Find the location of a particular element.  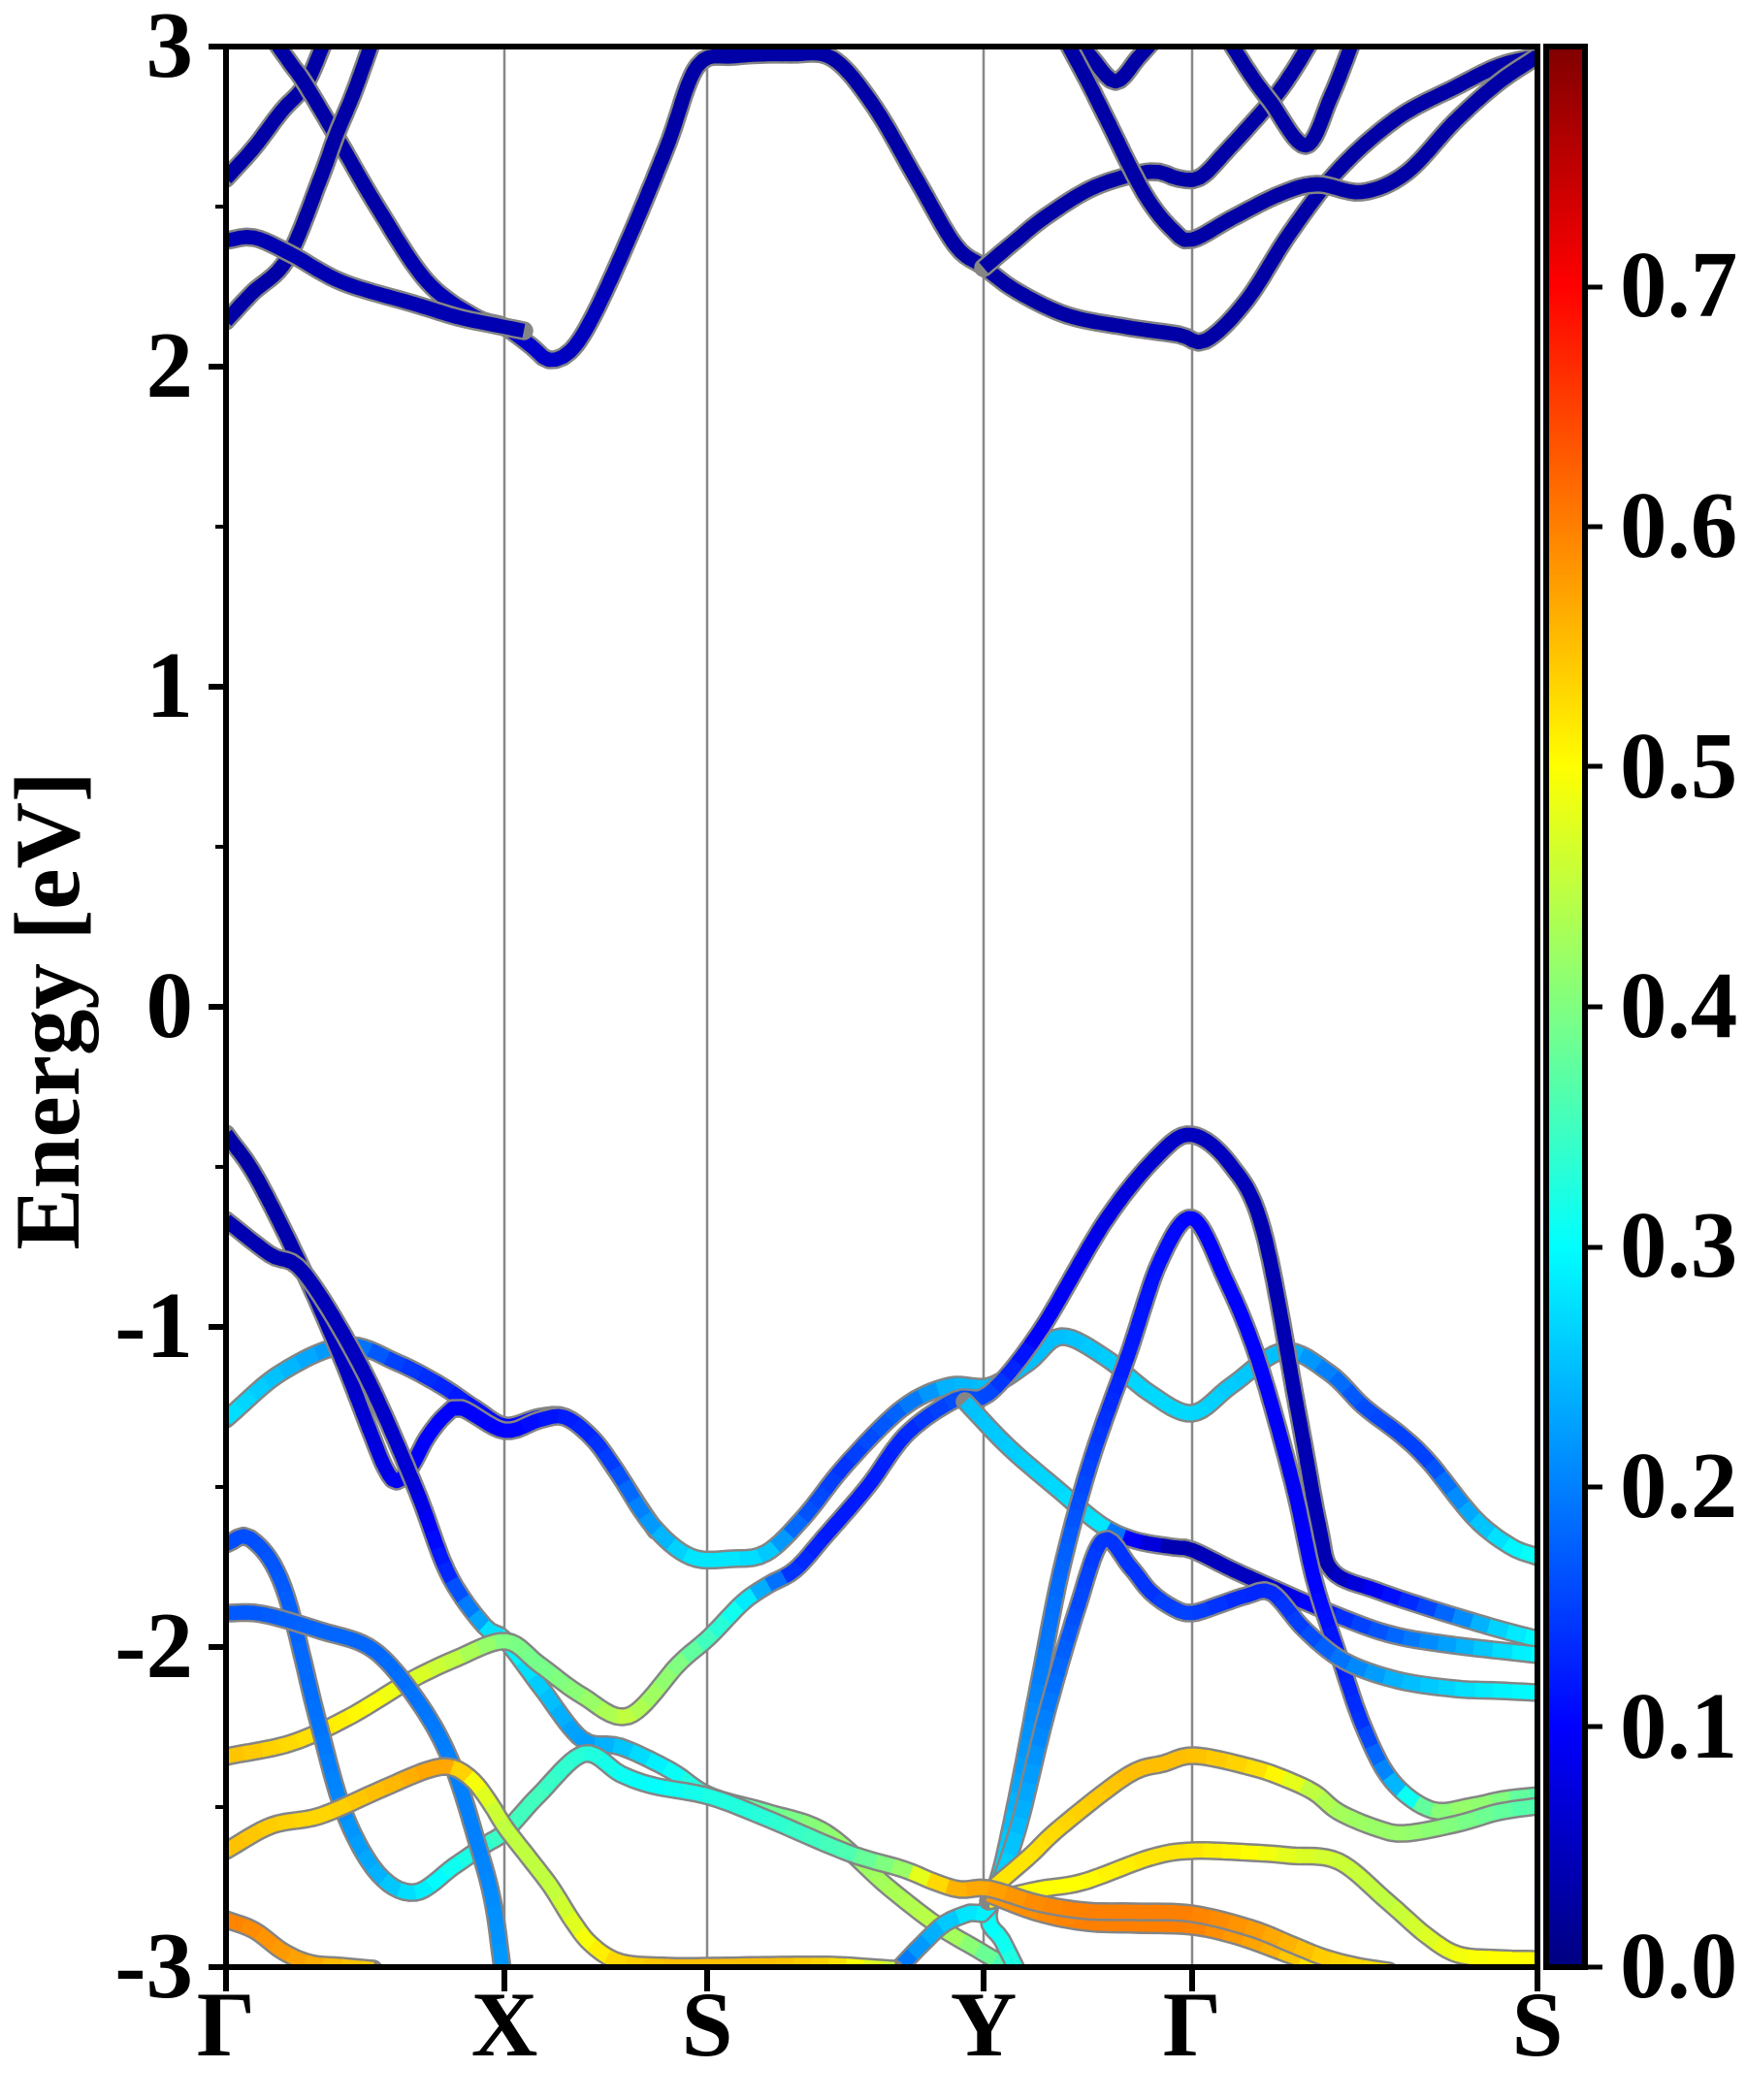

svg-text: Y is located at coordinates (984, 2024).